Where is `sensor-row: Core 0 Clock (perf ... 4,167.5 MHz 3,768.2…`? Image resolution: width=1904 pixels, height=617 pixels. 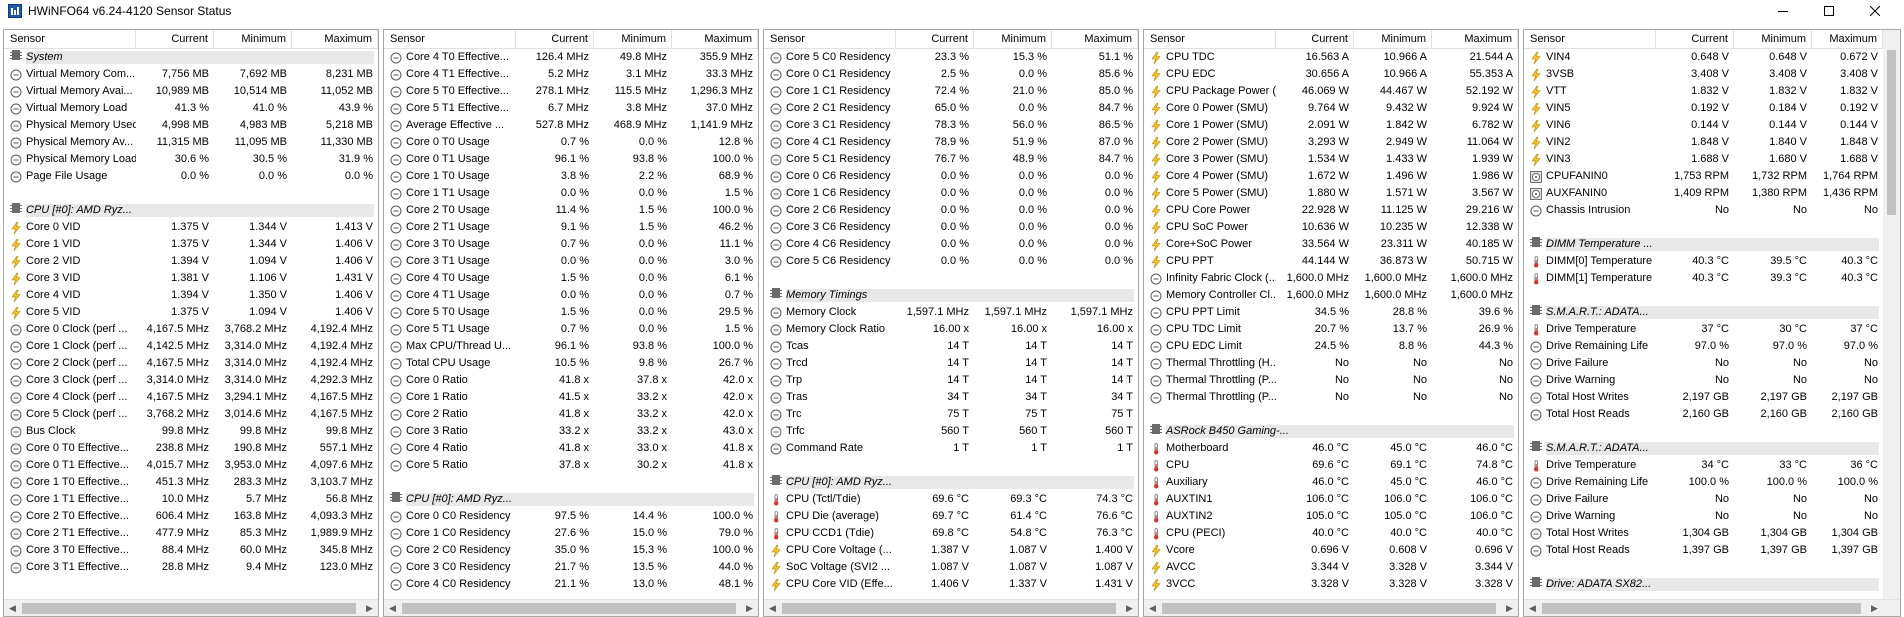
sensor-row: Core 0 Clock (perf ... 4,167.5 MHz 3,768.2… is located at coordinates (191, 329).